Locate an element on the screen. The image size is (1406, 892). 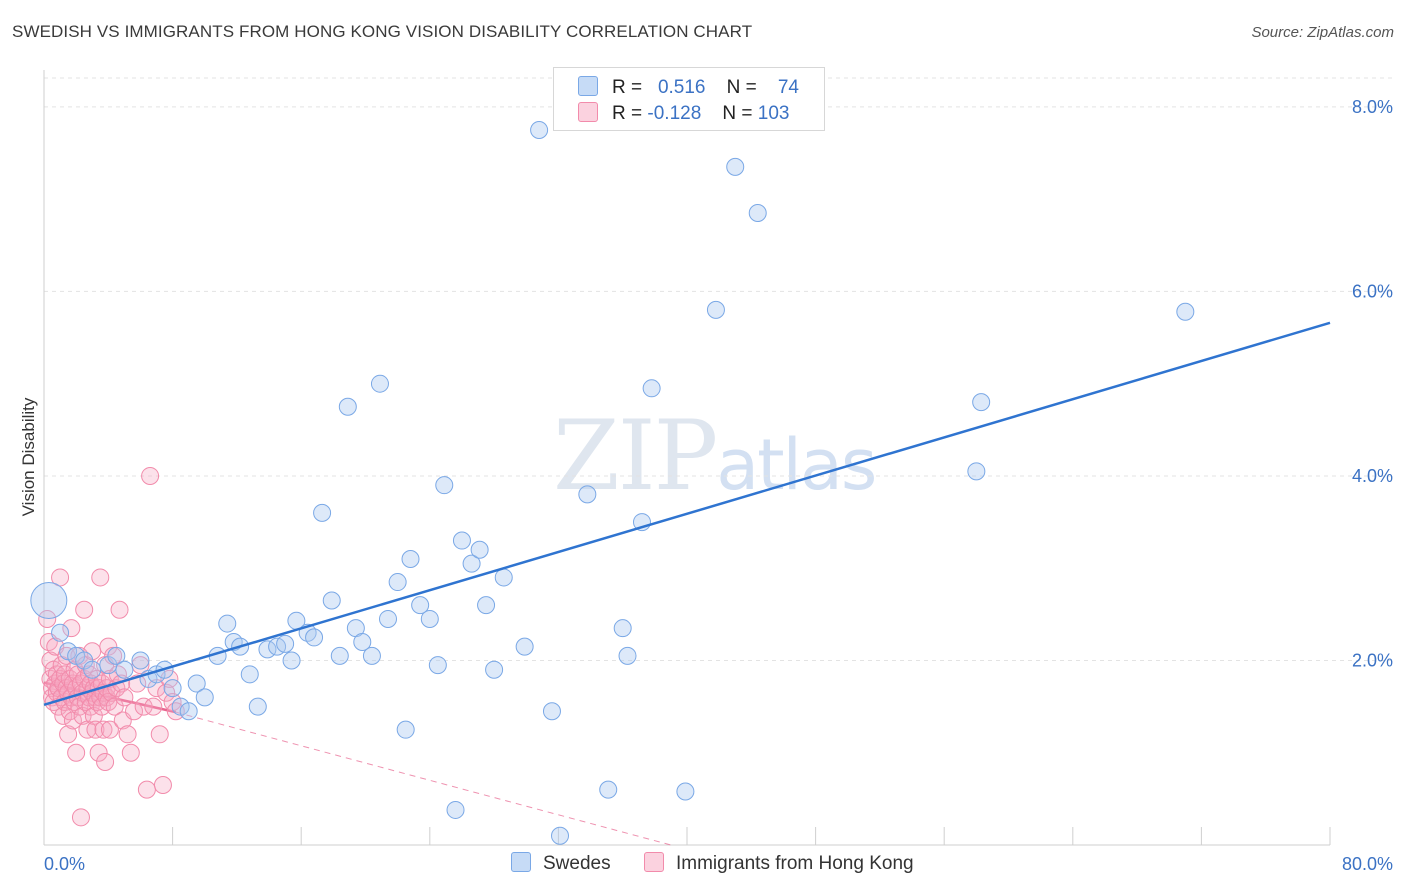
x-tick-label-max: 80.0% is located at coordinates (1367, 864).